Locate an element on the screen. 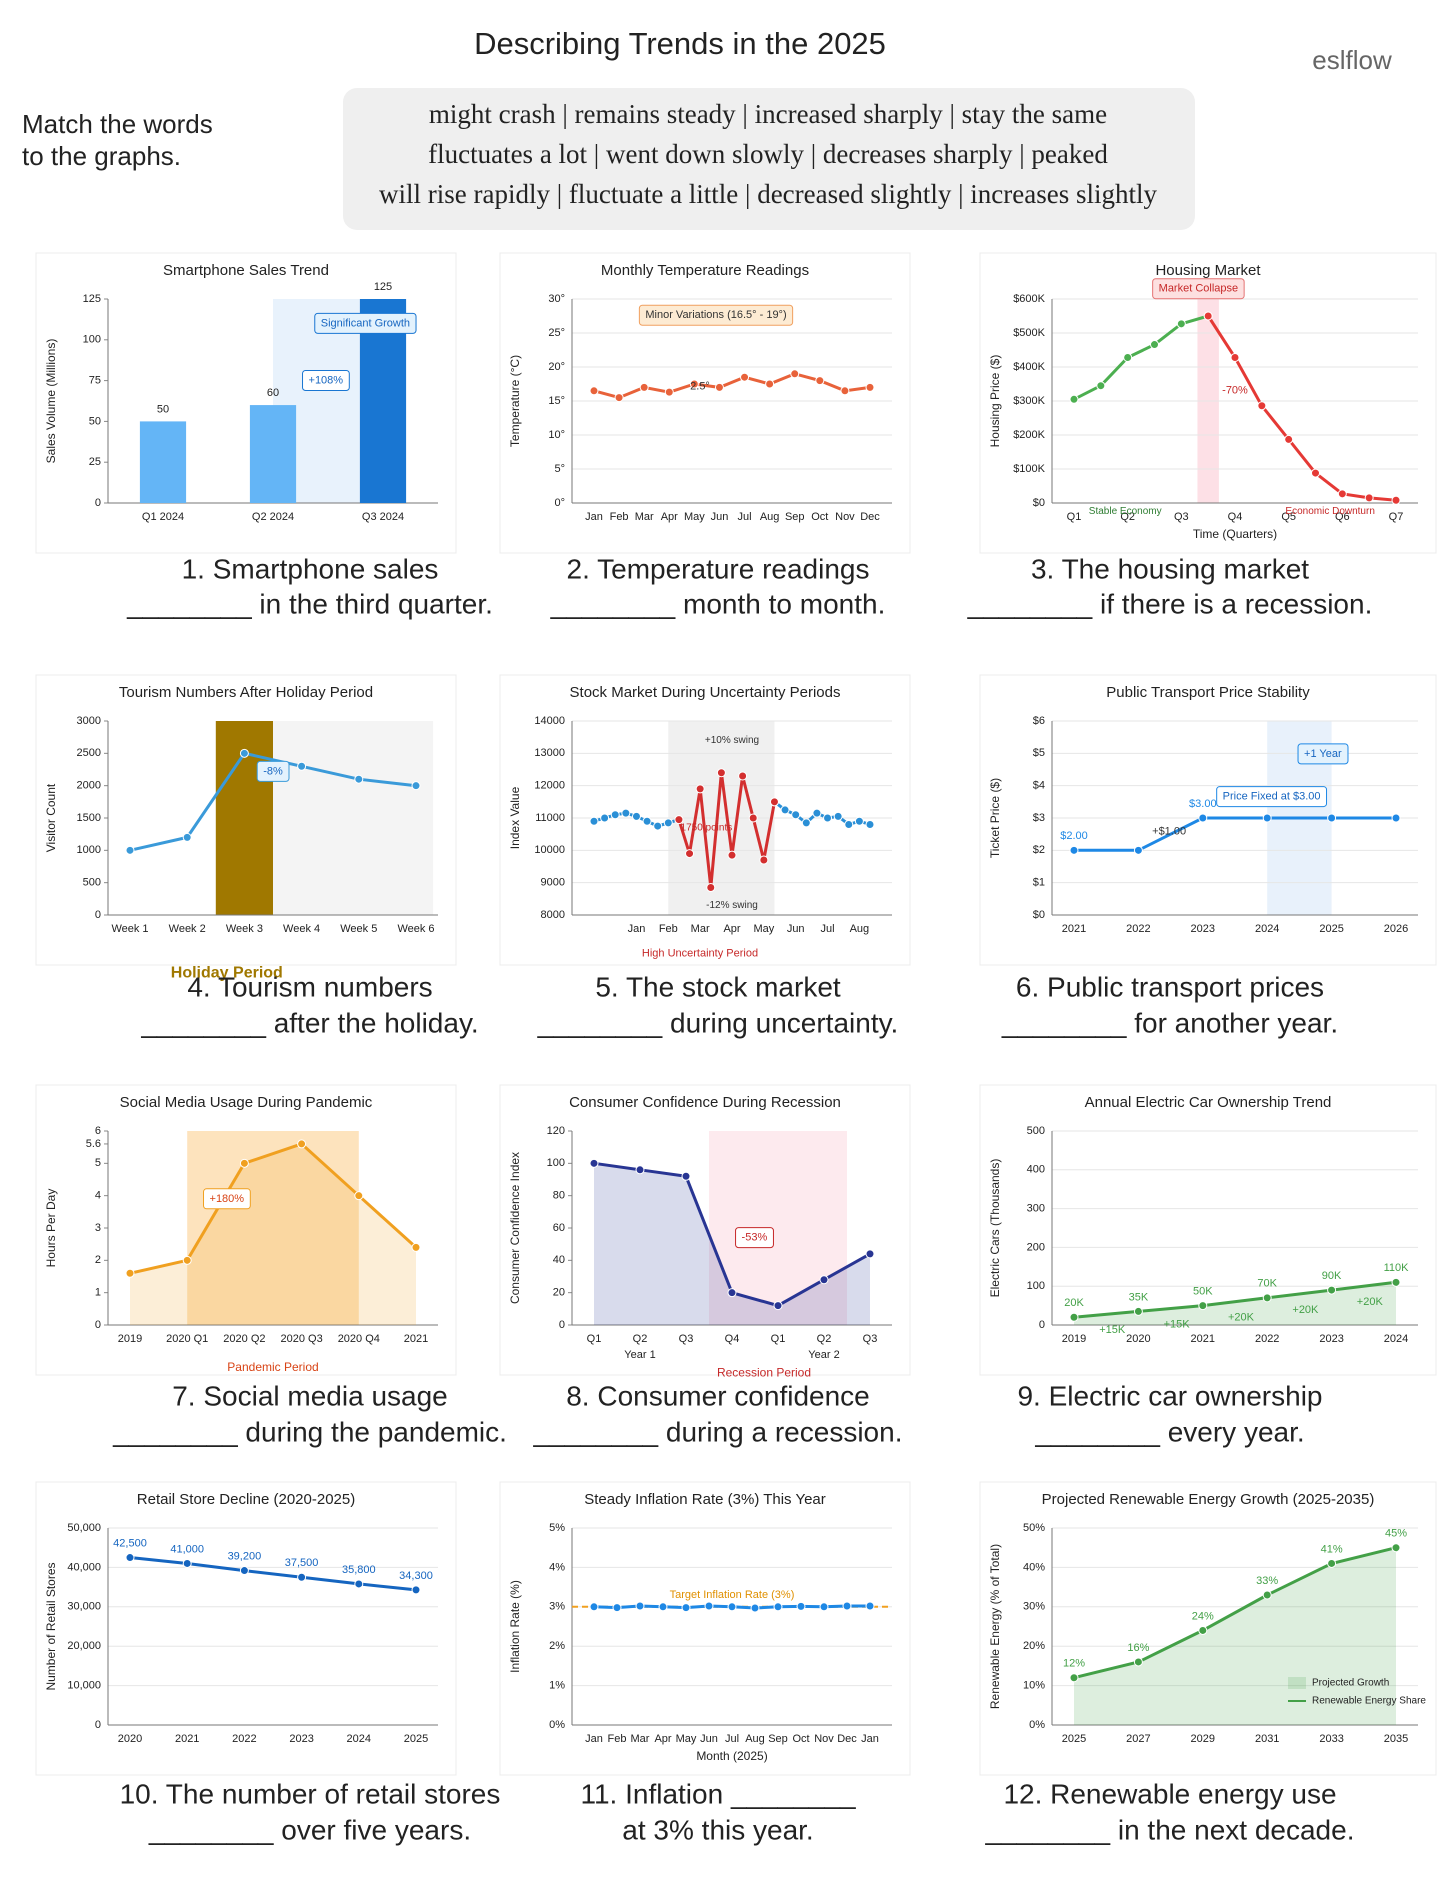 This screenshot has width=1456, height=1884. y-axis-label: Visitor Count is located at coordinates (51, 817).